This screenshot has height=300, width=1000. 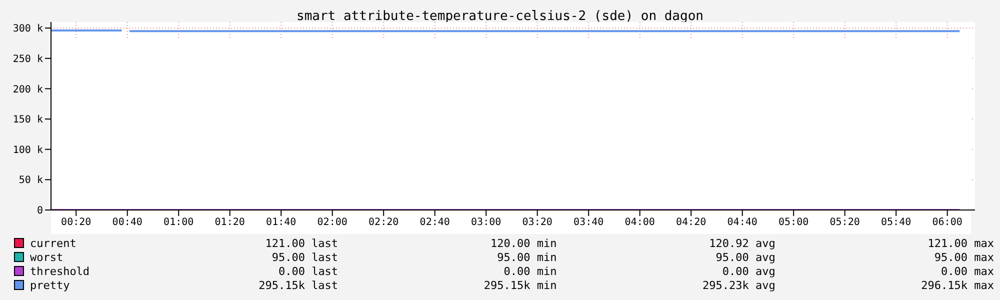 I want to click on text: 0.00 last, so click(x=307, y=271).